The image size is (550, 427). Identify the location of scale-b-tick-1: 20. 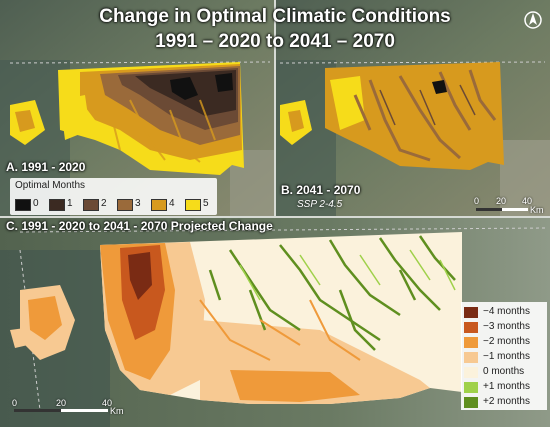
(501, 201).